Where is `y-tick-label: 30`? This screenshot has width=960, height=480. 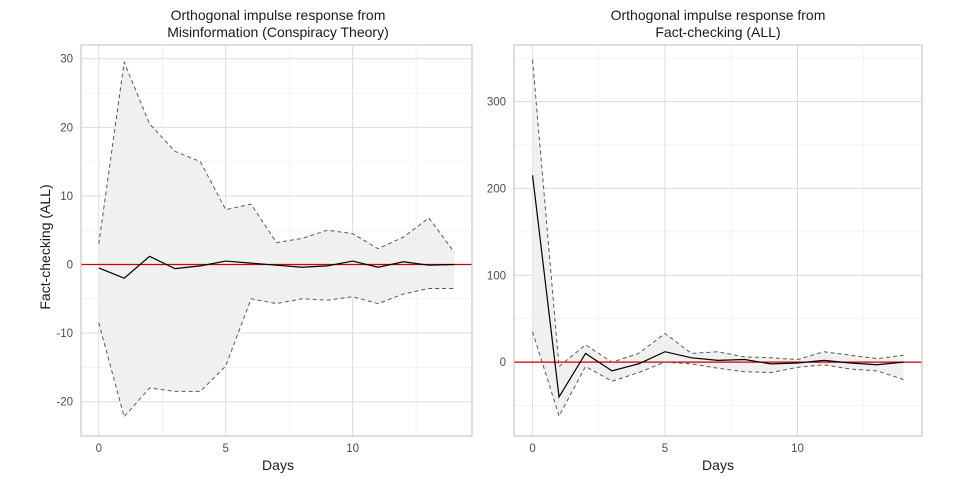 y-tick-label: 30 is located at coordinates (66, 60).